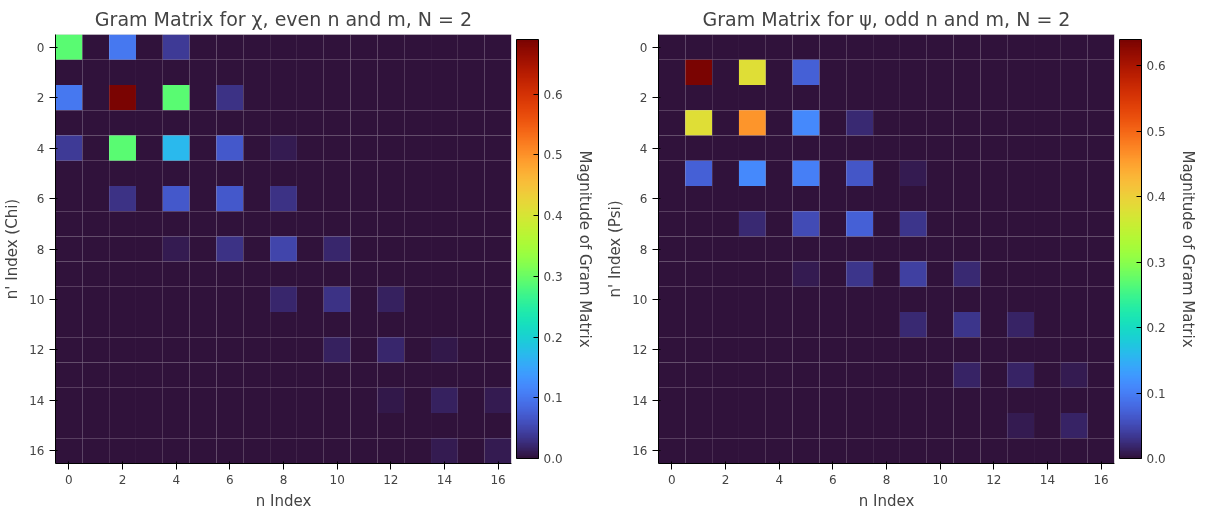 The width and height of the screenshot is (1206, 520). I want to click on chart-title: Gram Matrix for ψ, odd n and m, N = 2, so click(886, 18).